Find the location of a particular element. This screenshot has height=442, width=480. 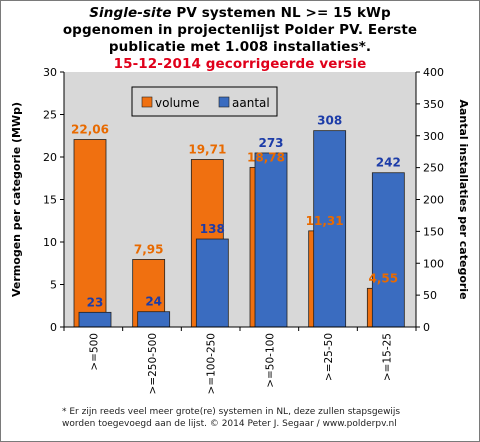

title-rest: PV systemen NL >= 15 kWp is located at coordinates (281, 13).